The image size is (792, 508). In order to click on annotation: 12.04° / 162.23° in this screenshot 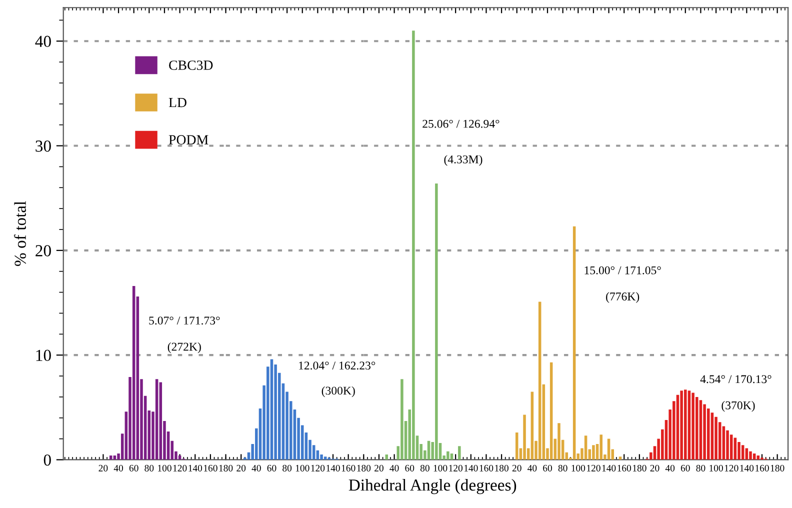, I will do `click(337, 366)`.